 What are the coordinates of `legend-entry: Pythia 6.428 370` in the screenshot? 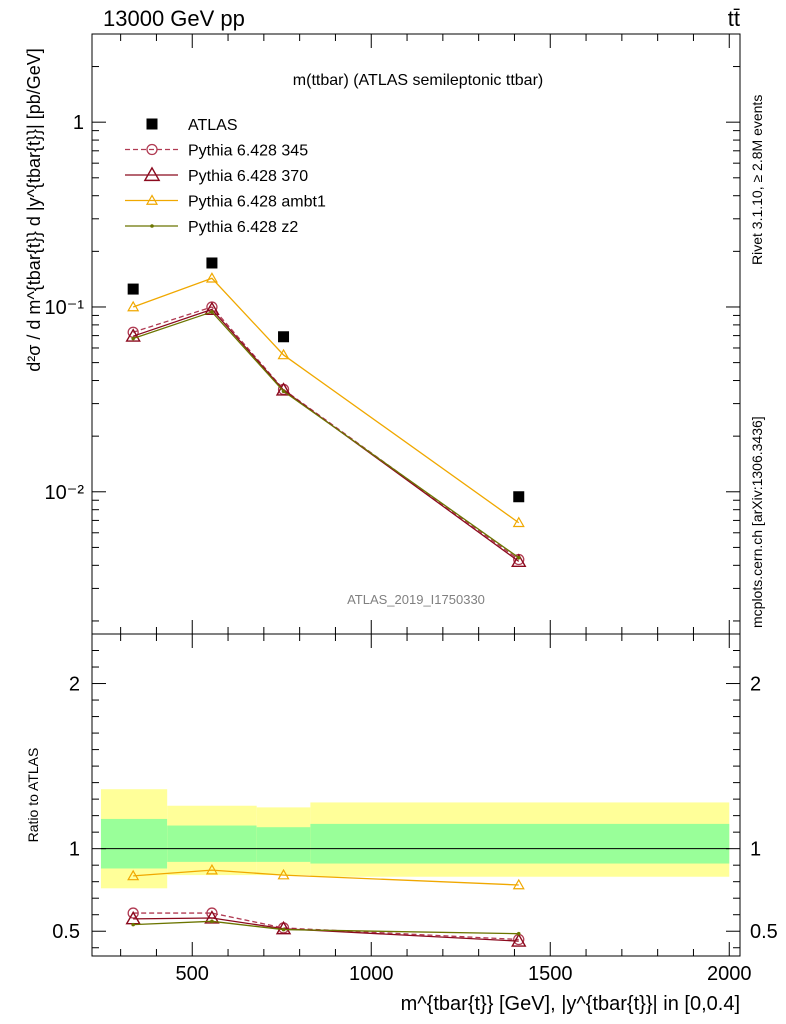 It's located at (216, 175).